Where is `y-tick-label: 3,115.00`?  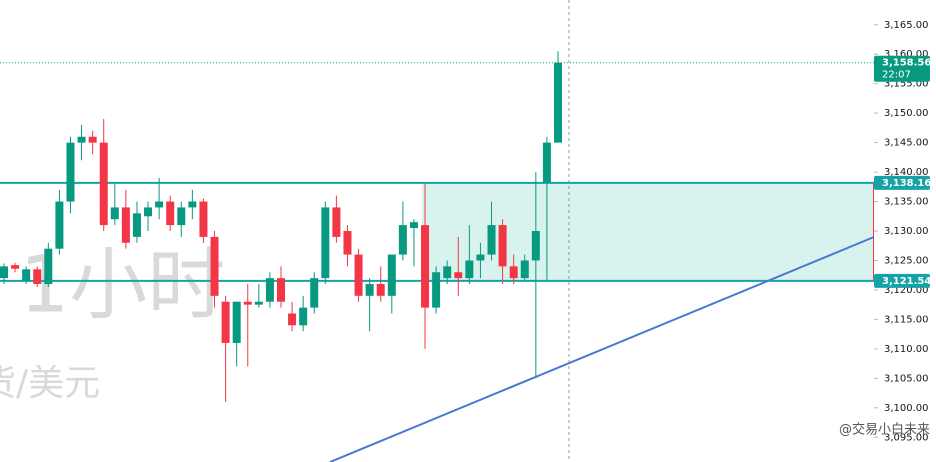
y-tick-label: 3,115.00 is located at coordinates (906, 319).